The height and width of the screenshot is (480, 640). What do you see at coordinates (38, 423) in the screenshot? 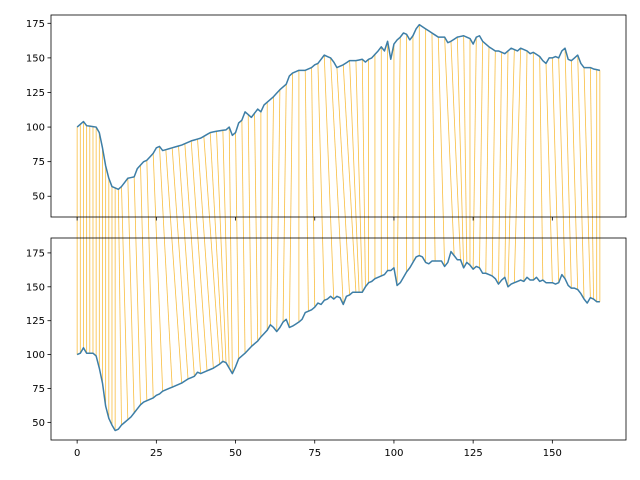
I see `bottom-ytick-label-50: 50` at bounding box center [38, 423].